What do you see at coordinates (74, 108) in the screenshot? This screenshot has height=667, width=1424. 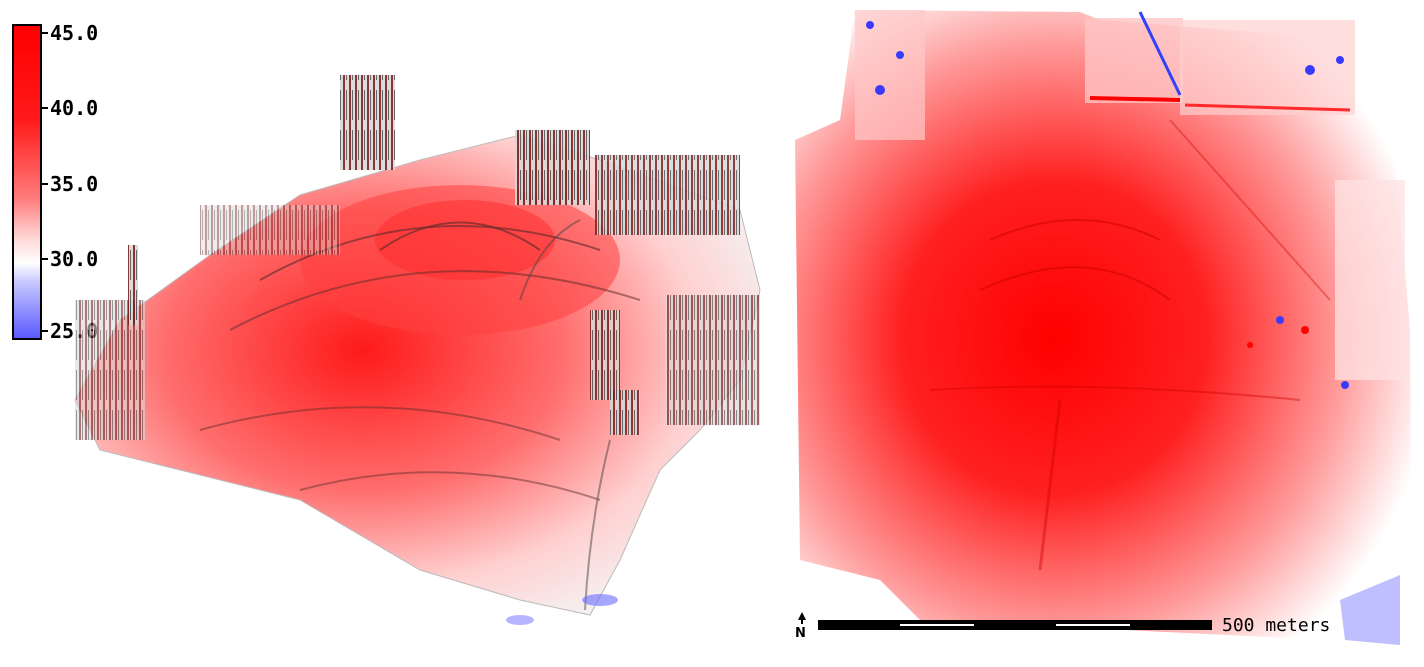 I see `legend-tick-label: 40.0` at bounding box center [74, 108].